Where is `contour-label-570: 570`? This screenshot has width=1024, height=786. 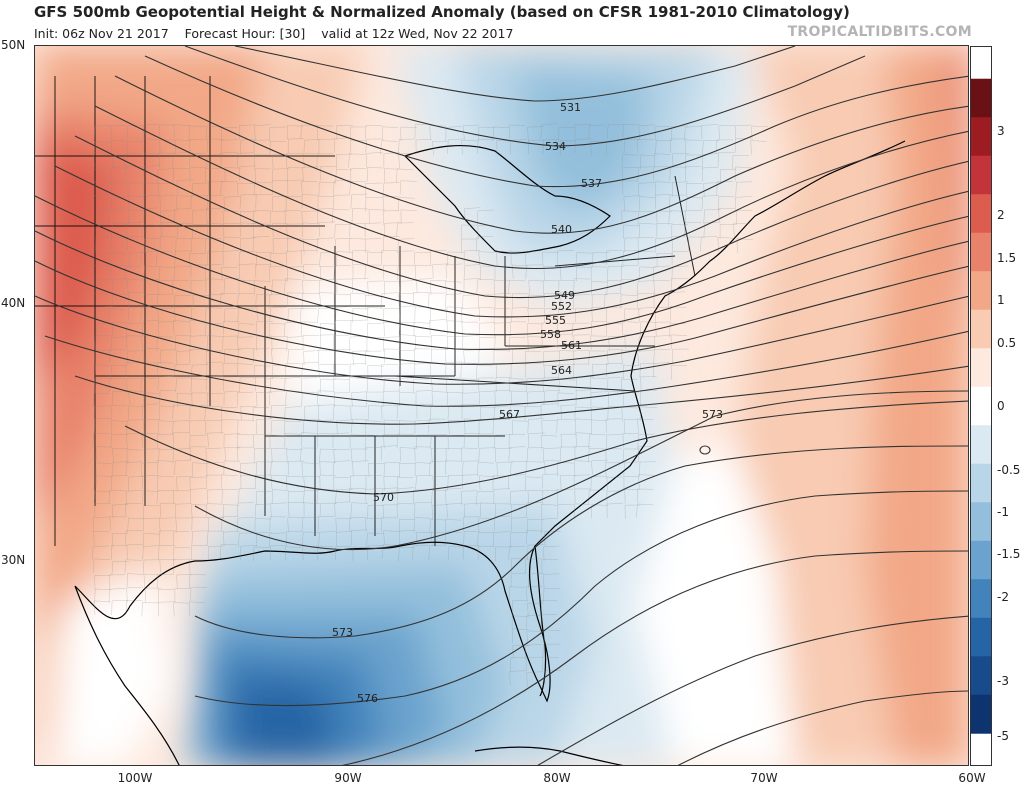
contour-label-570: 570 is located at coordinates (383, 497).